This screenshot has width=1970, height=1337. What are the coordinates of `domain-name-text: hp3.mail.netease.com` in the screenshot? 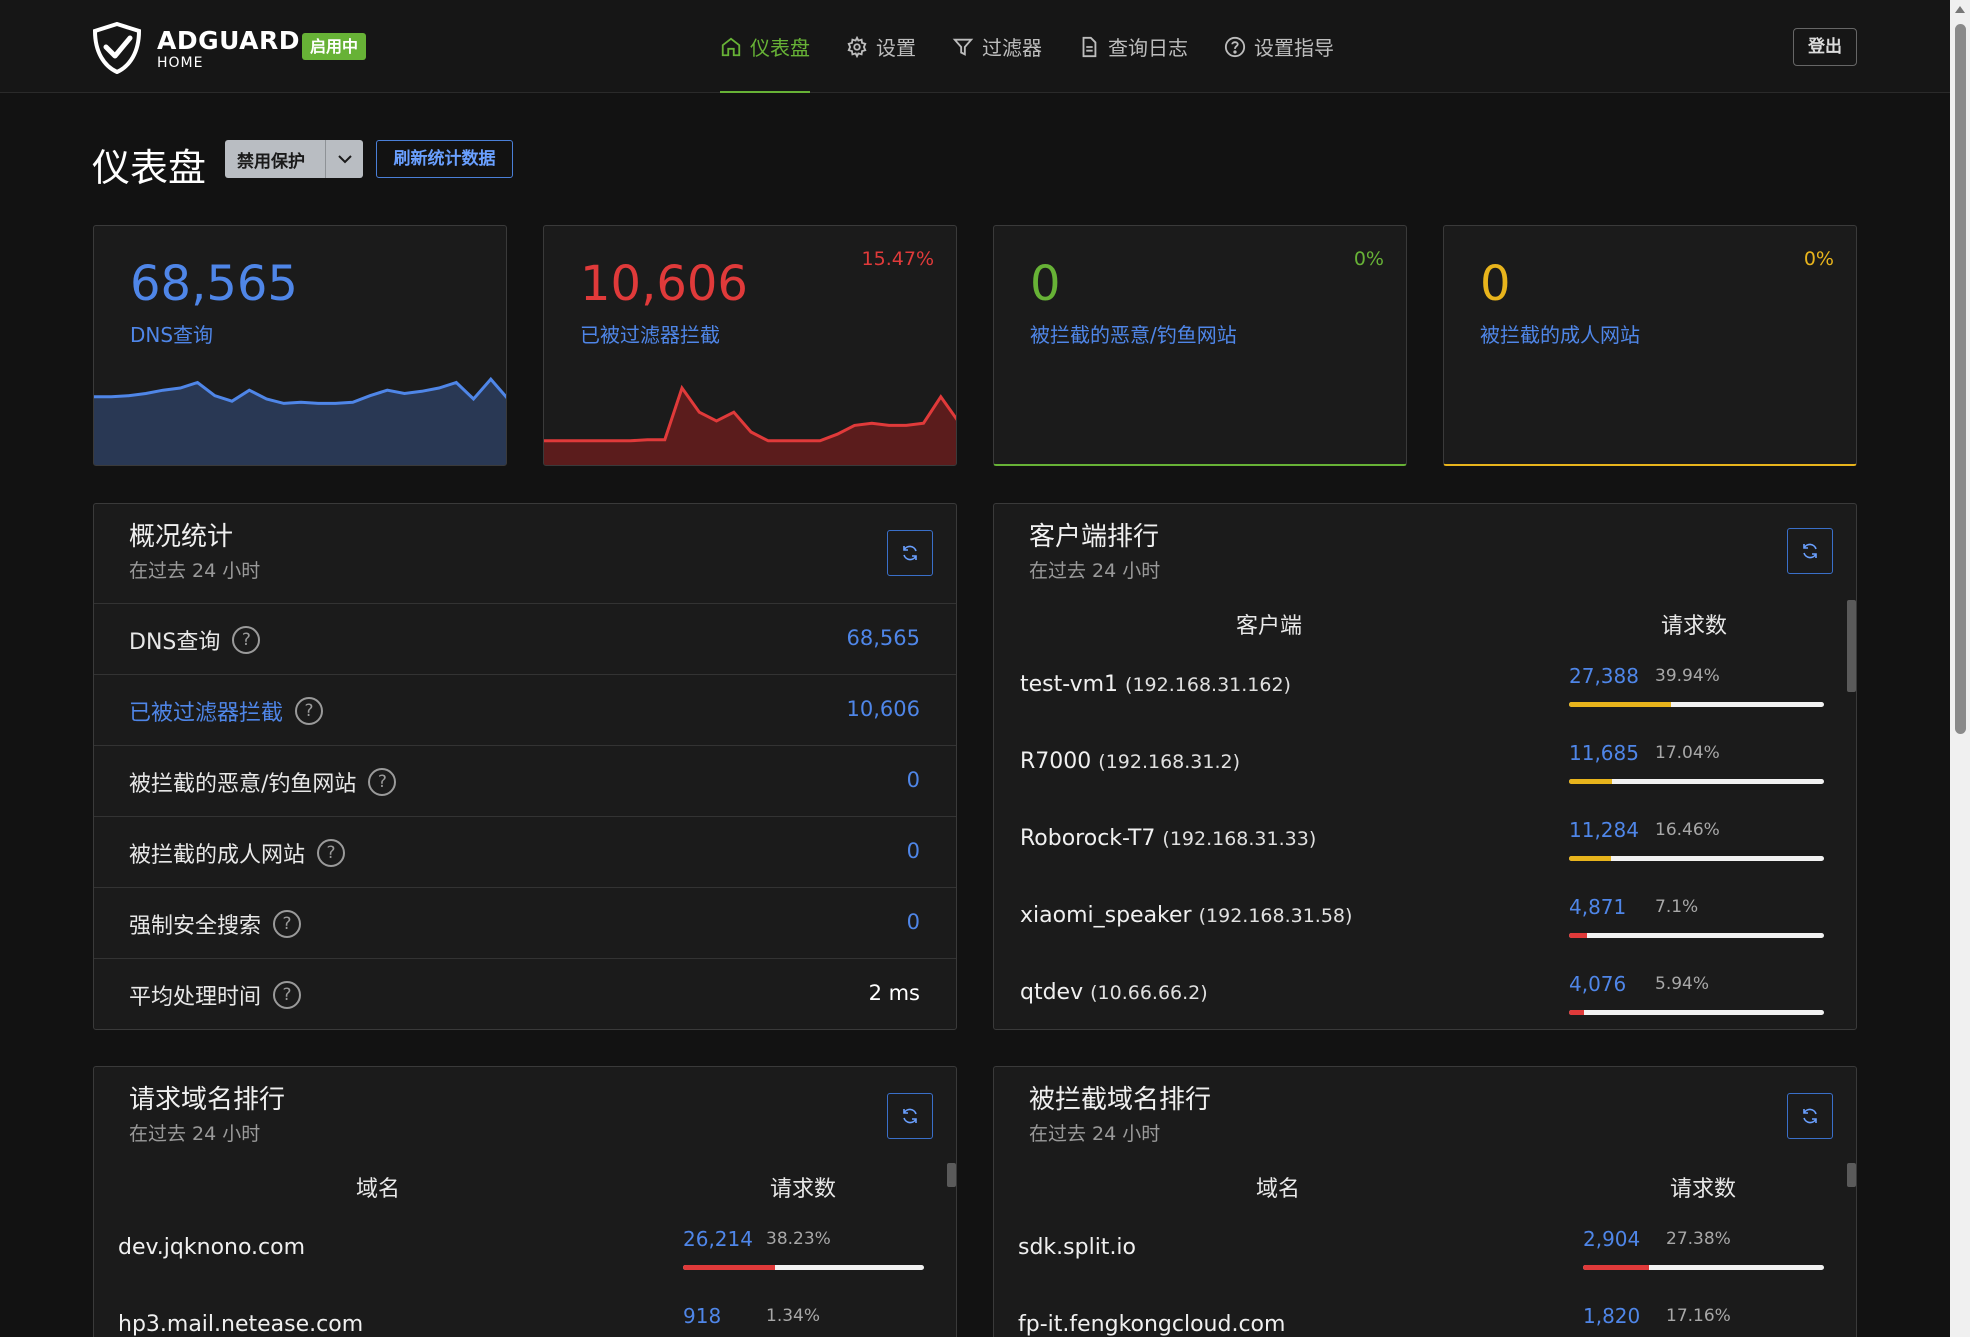 It's located at (241, 1324).